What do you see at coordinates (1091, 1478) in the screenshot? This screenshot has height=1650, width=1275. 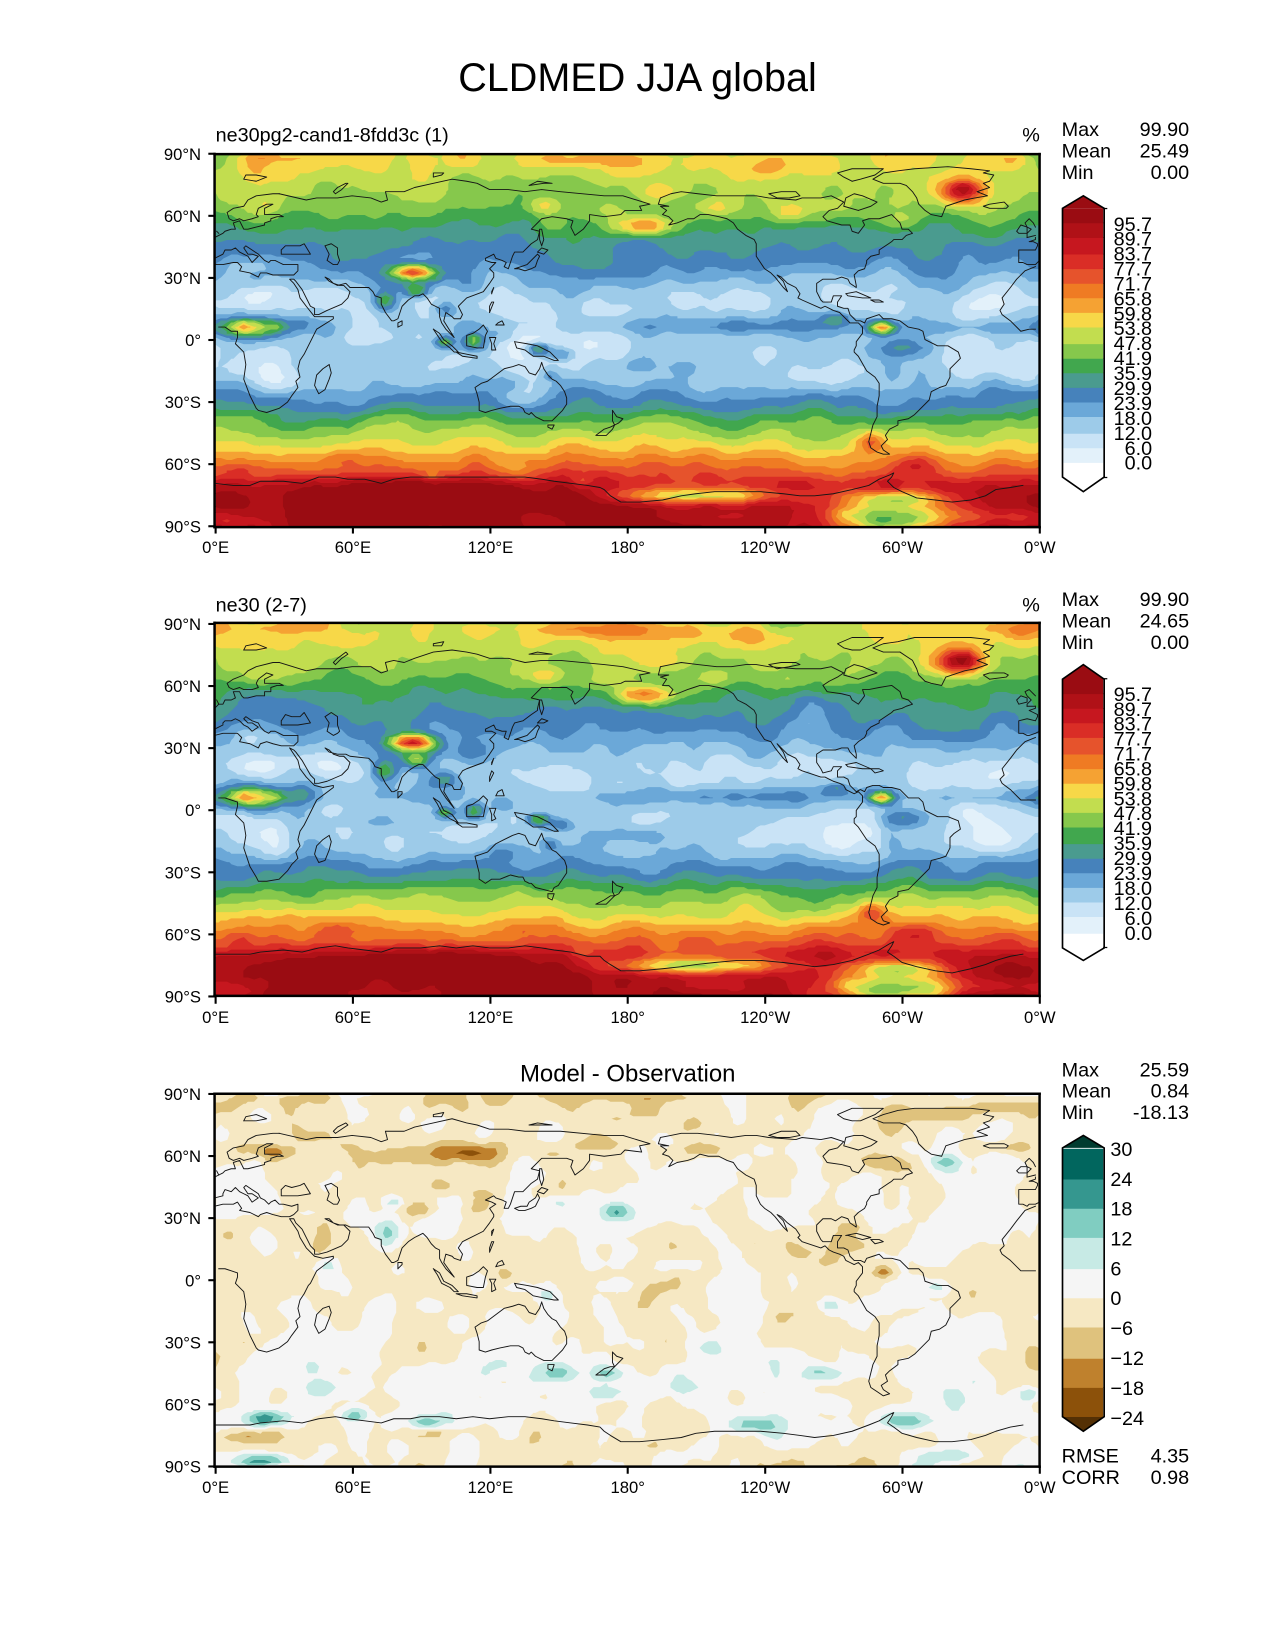 I see `svg-text: CORR` at bounding box center [1091, 1478].